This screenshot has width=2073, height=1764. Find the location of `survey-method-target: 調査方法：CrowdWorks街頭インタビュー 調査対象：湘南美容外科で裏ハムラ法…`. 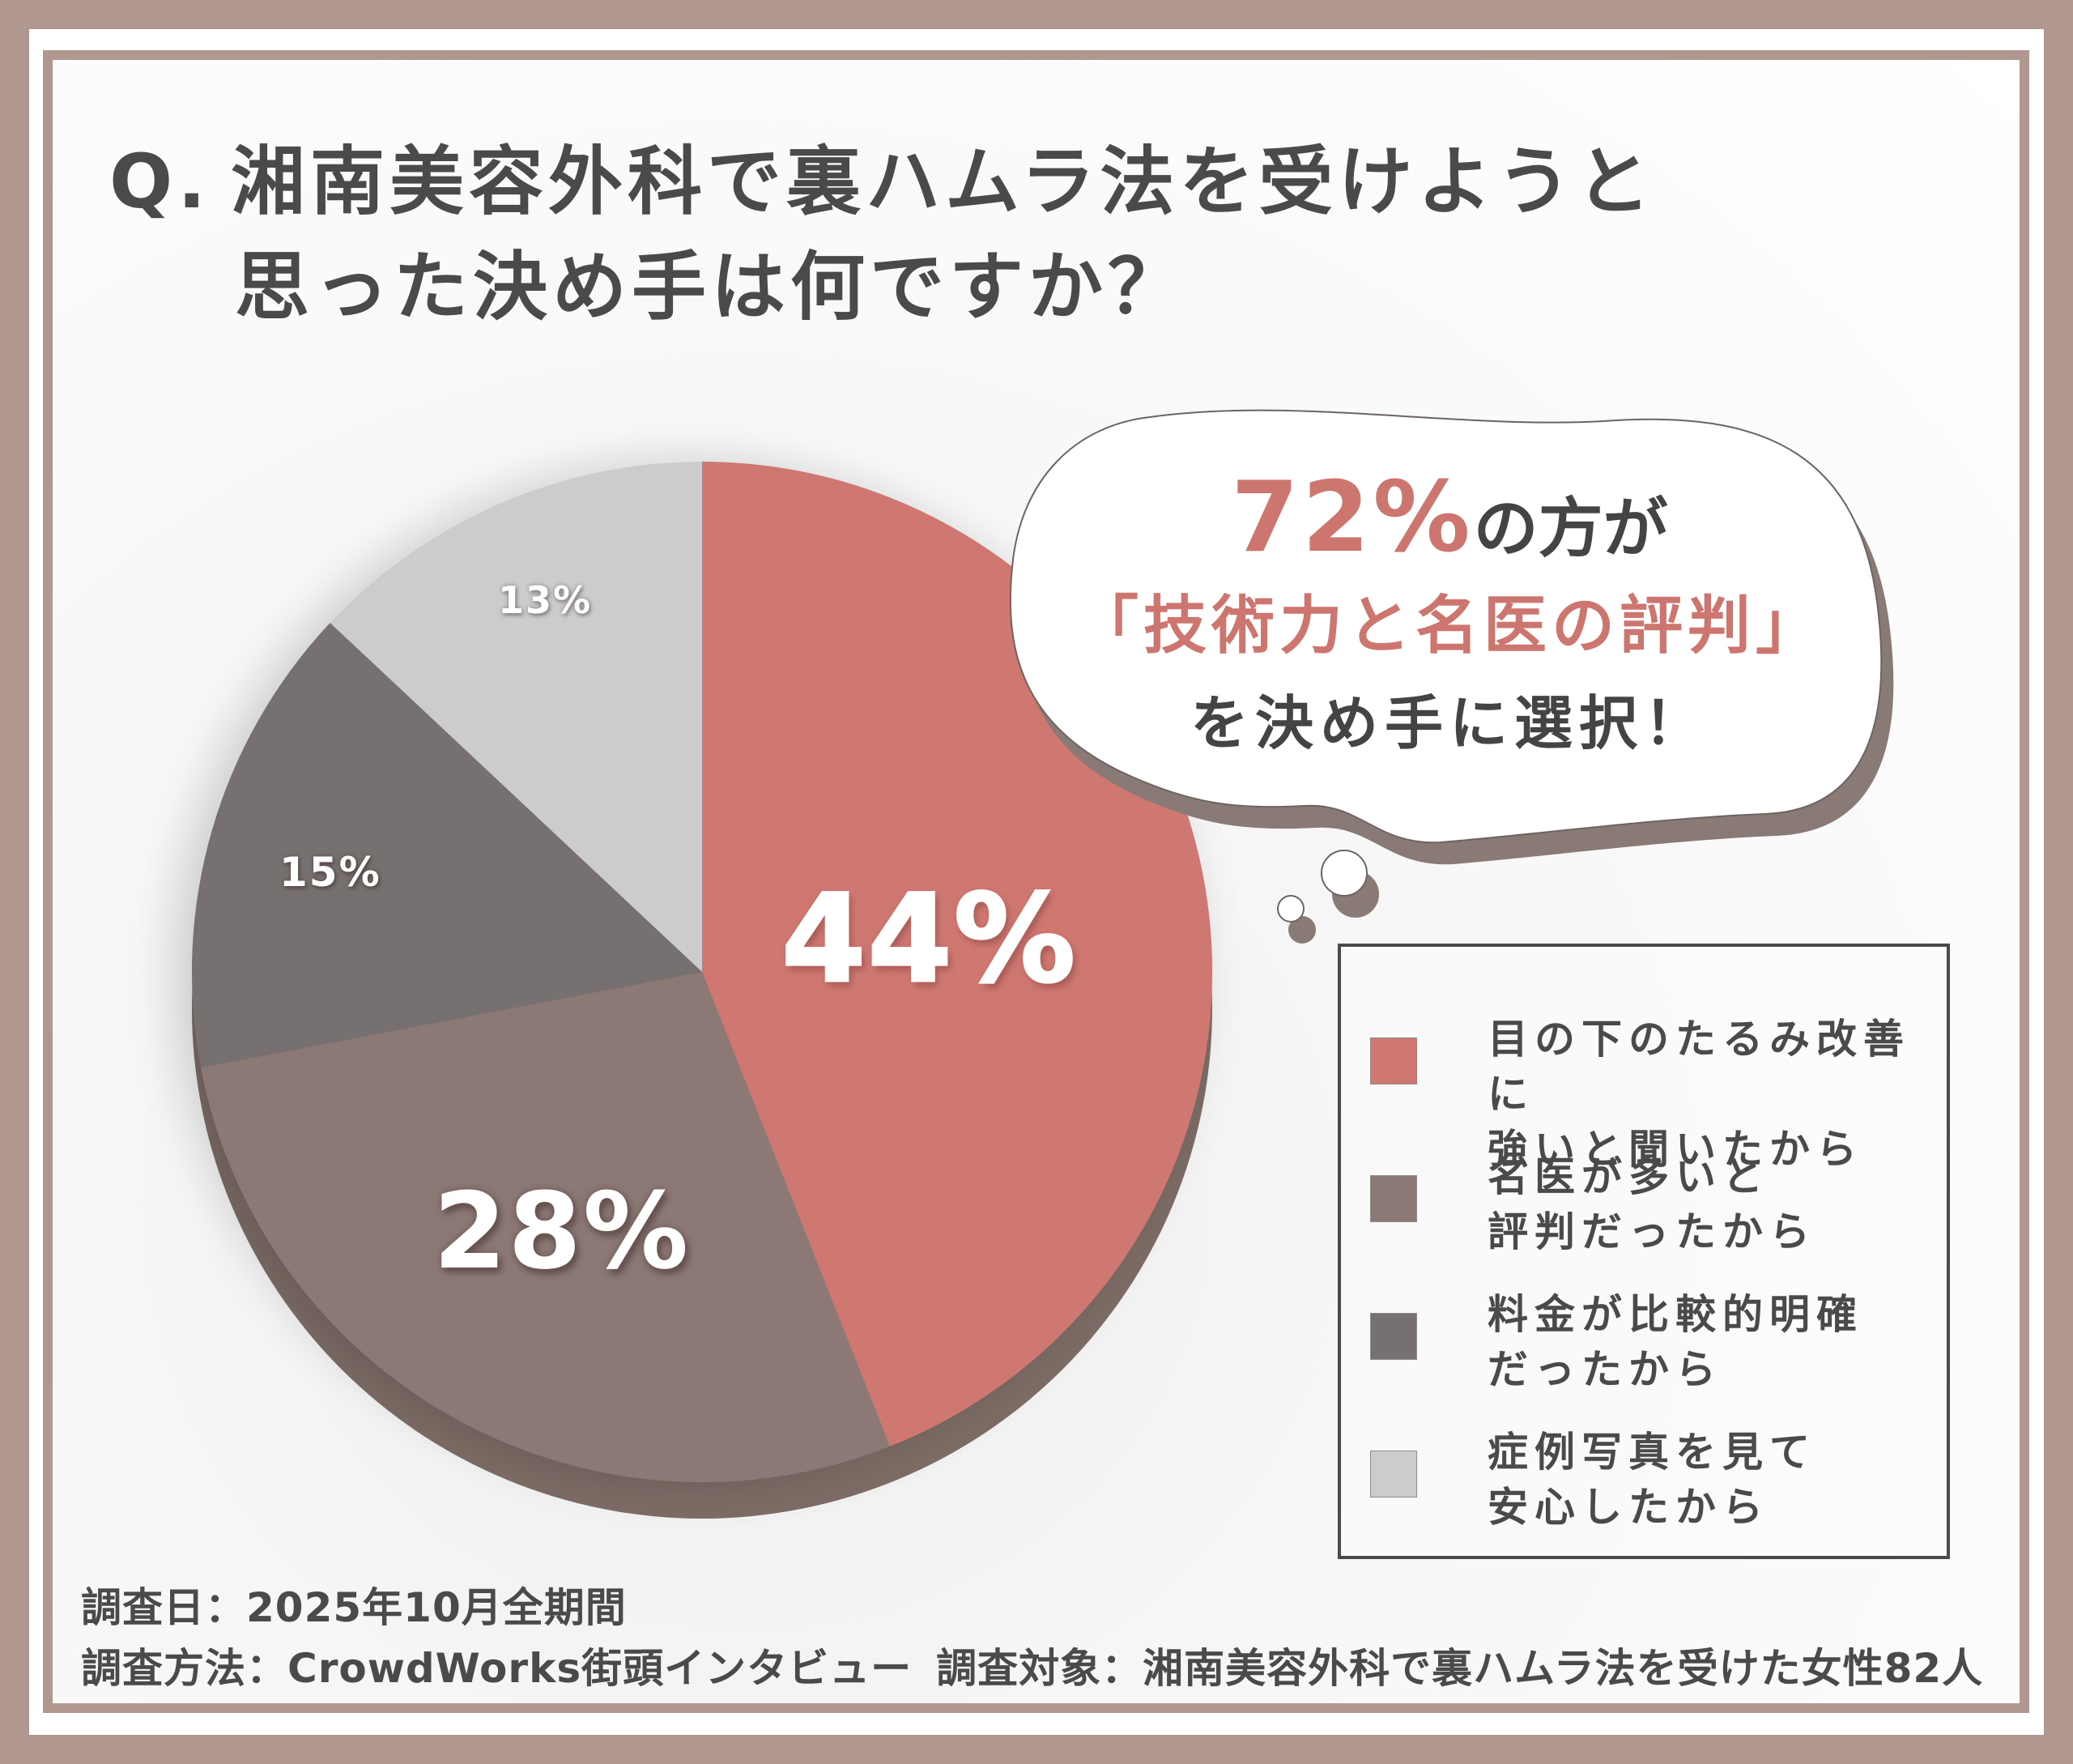

survey-method-target: 調査方法：CrowdWorks街頭インタビュー 調査対象：湘南美容外科で裏ハムラ法… is located at coordinates (1032, 1665).